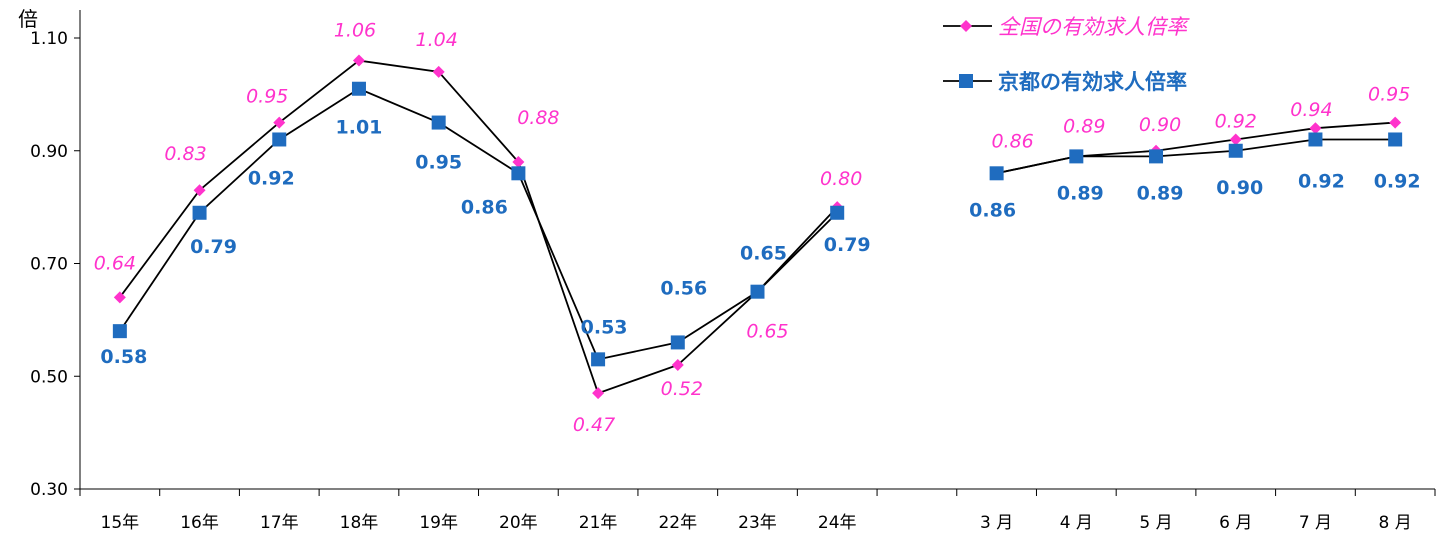 Image resolution: width=1443 pixels, height=535 pixels. I want to click on data-label-kyoto: 0.56, so click(683, 288).